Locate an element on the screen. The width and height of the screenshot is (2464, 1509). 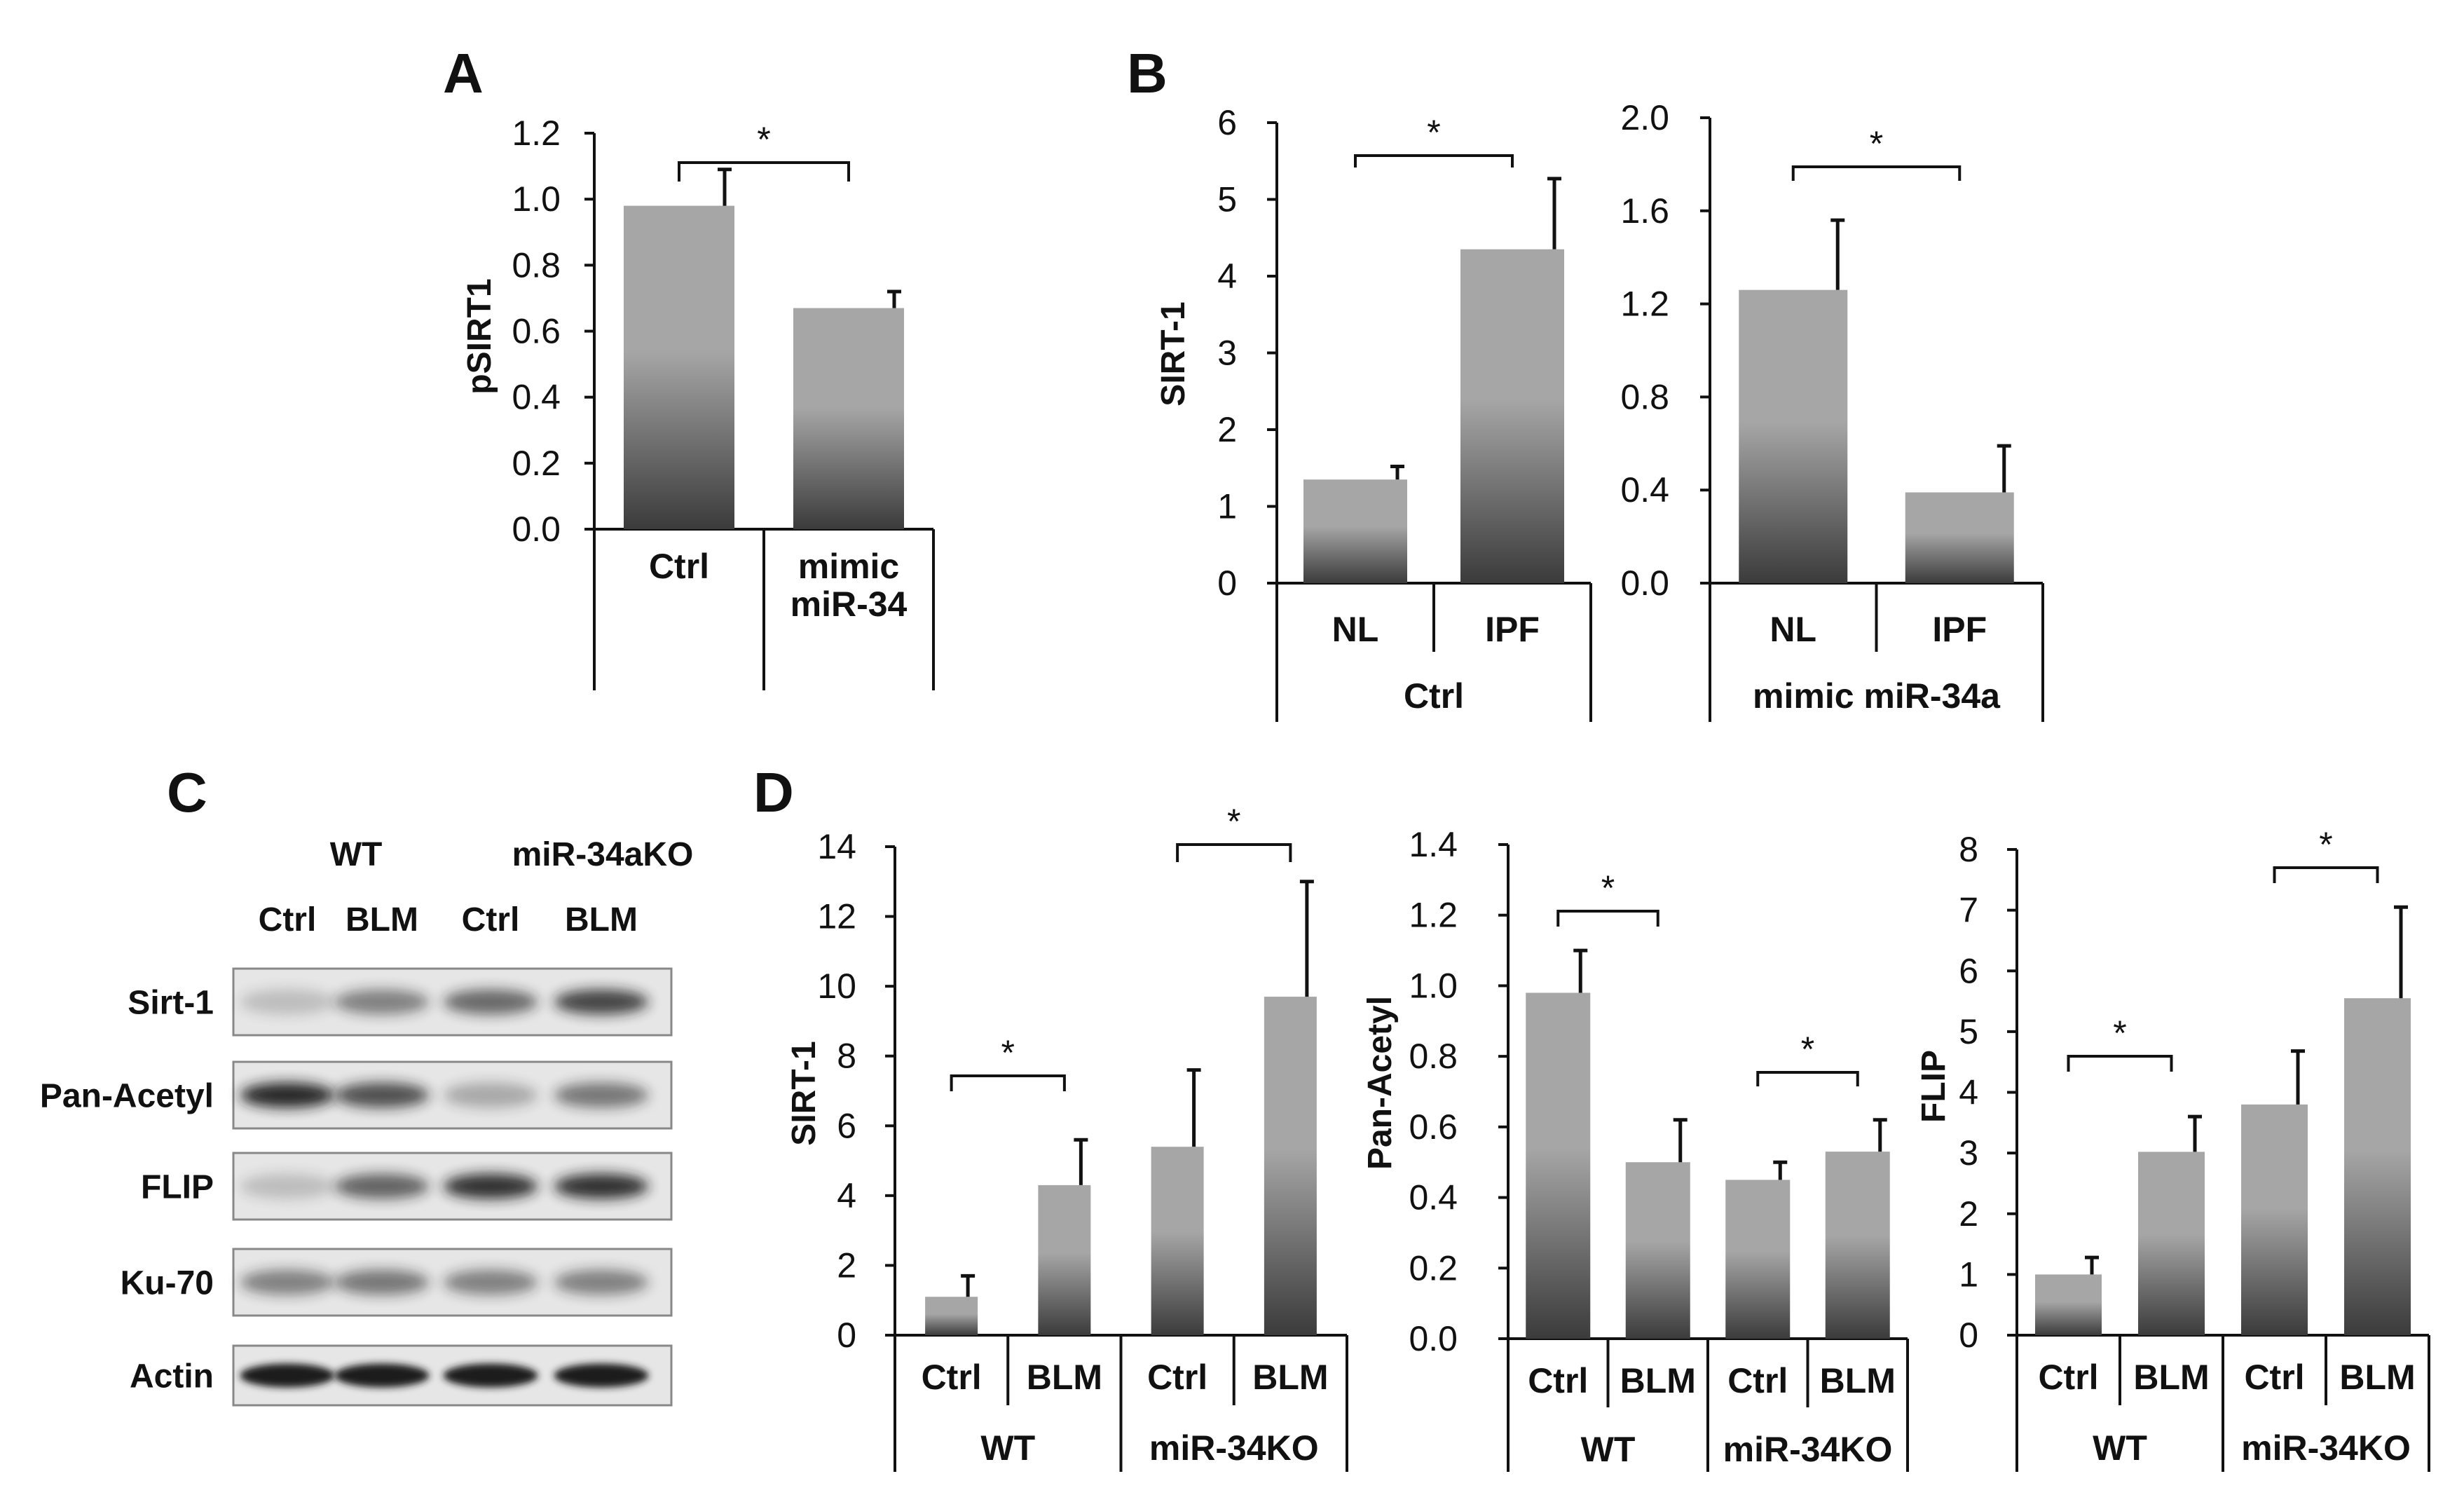
y-tick-label: 0.4 is located at coordinates (1645, 490).